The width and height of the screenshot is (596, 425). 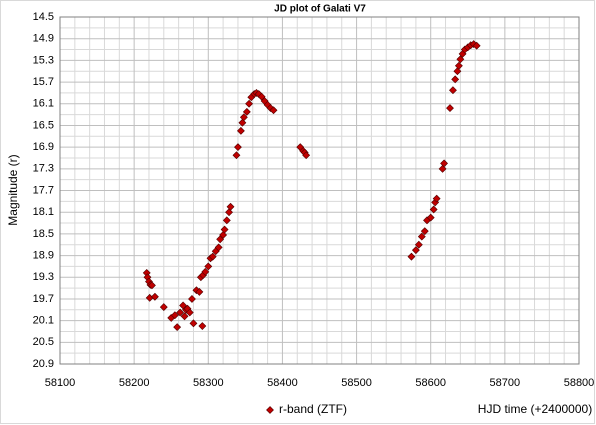 What do you see at coordinates (320, 9) in the screenshot?
I see `chart-title: JD plot of Galati V7` at bounding box center [320, 9].